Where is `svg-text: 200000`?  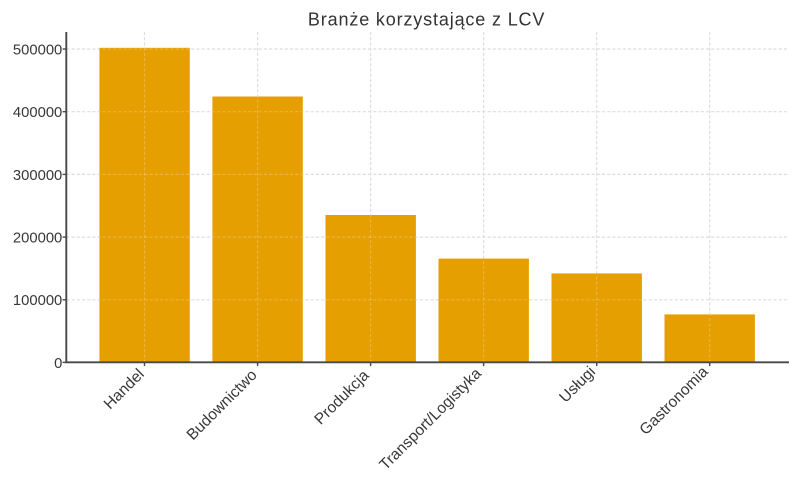 svg-text: 200000 is located at coordinates (37, 239).